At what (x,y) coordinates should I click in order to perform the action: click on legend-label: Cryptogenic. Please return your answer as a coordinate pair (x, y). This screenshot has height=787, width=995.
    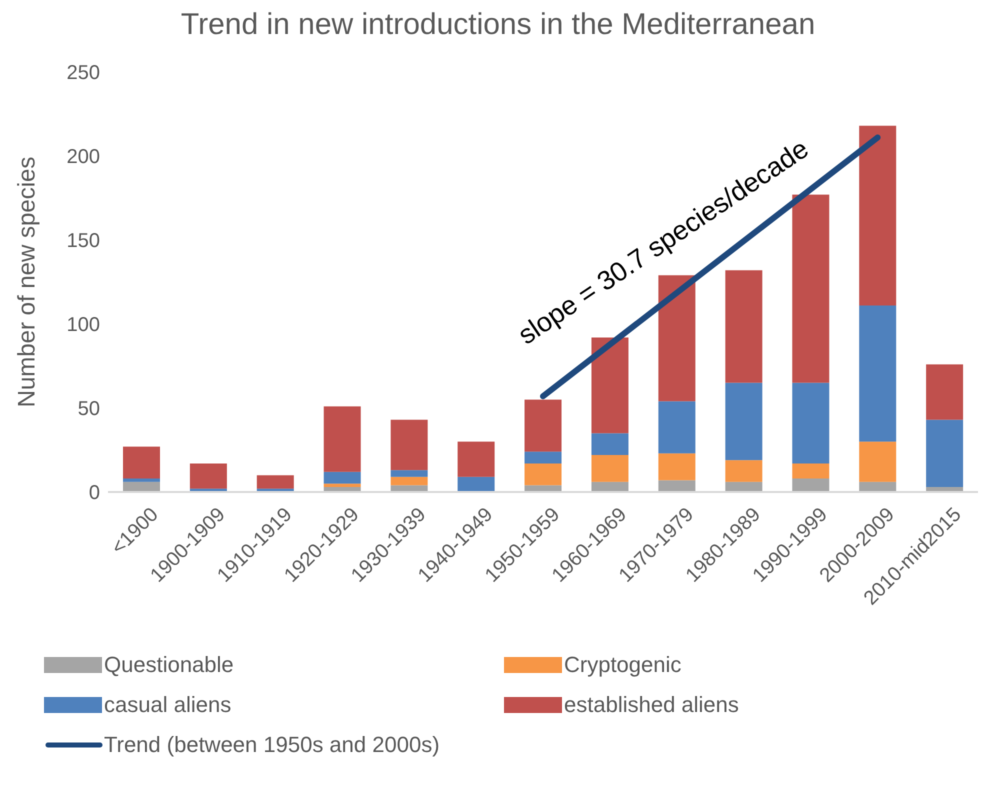
    Looking at the image, I should click on (623, 665).